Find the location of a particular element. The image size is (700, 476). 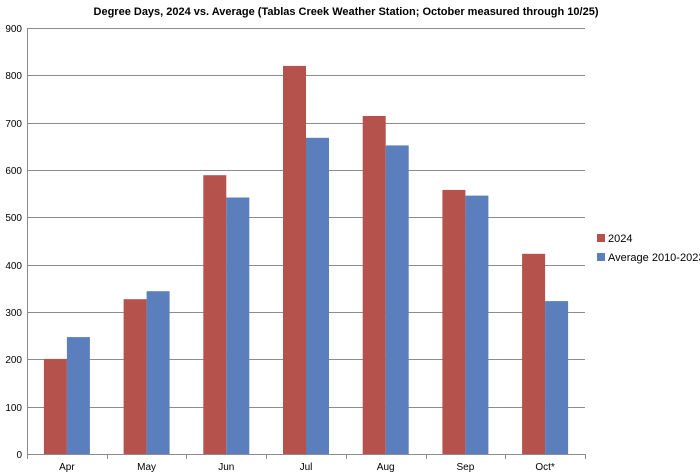

bar-series-2024-jun is located at coordinates (215, 314).